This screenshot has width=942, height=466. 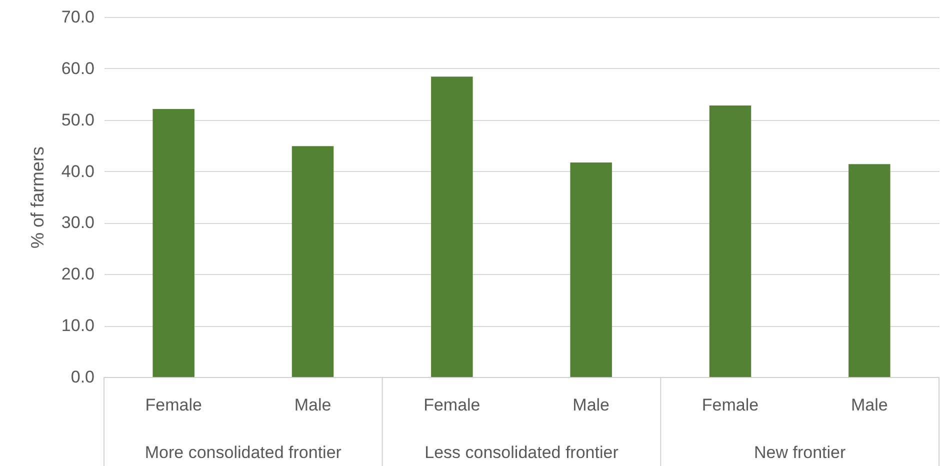 What do you see at coordinates (77, 326) in the screenshot?
I see `y-tick-label: 10.0` at bounding box center [77, 326].